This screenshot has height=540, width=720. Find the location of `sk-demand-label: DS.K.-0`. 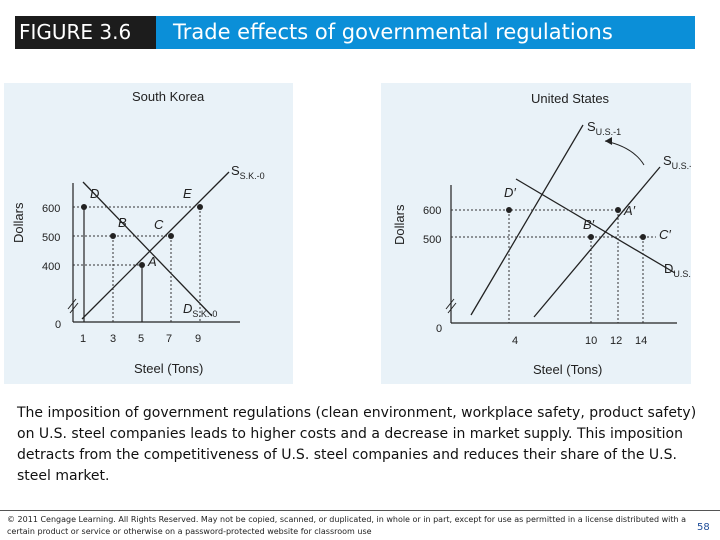

sk-demand-label: DS.K.-0 is located at coordinates (200, 310).